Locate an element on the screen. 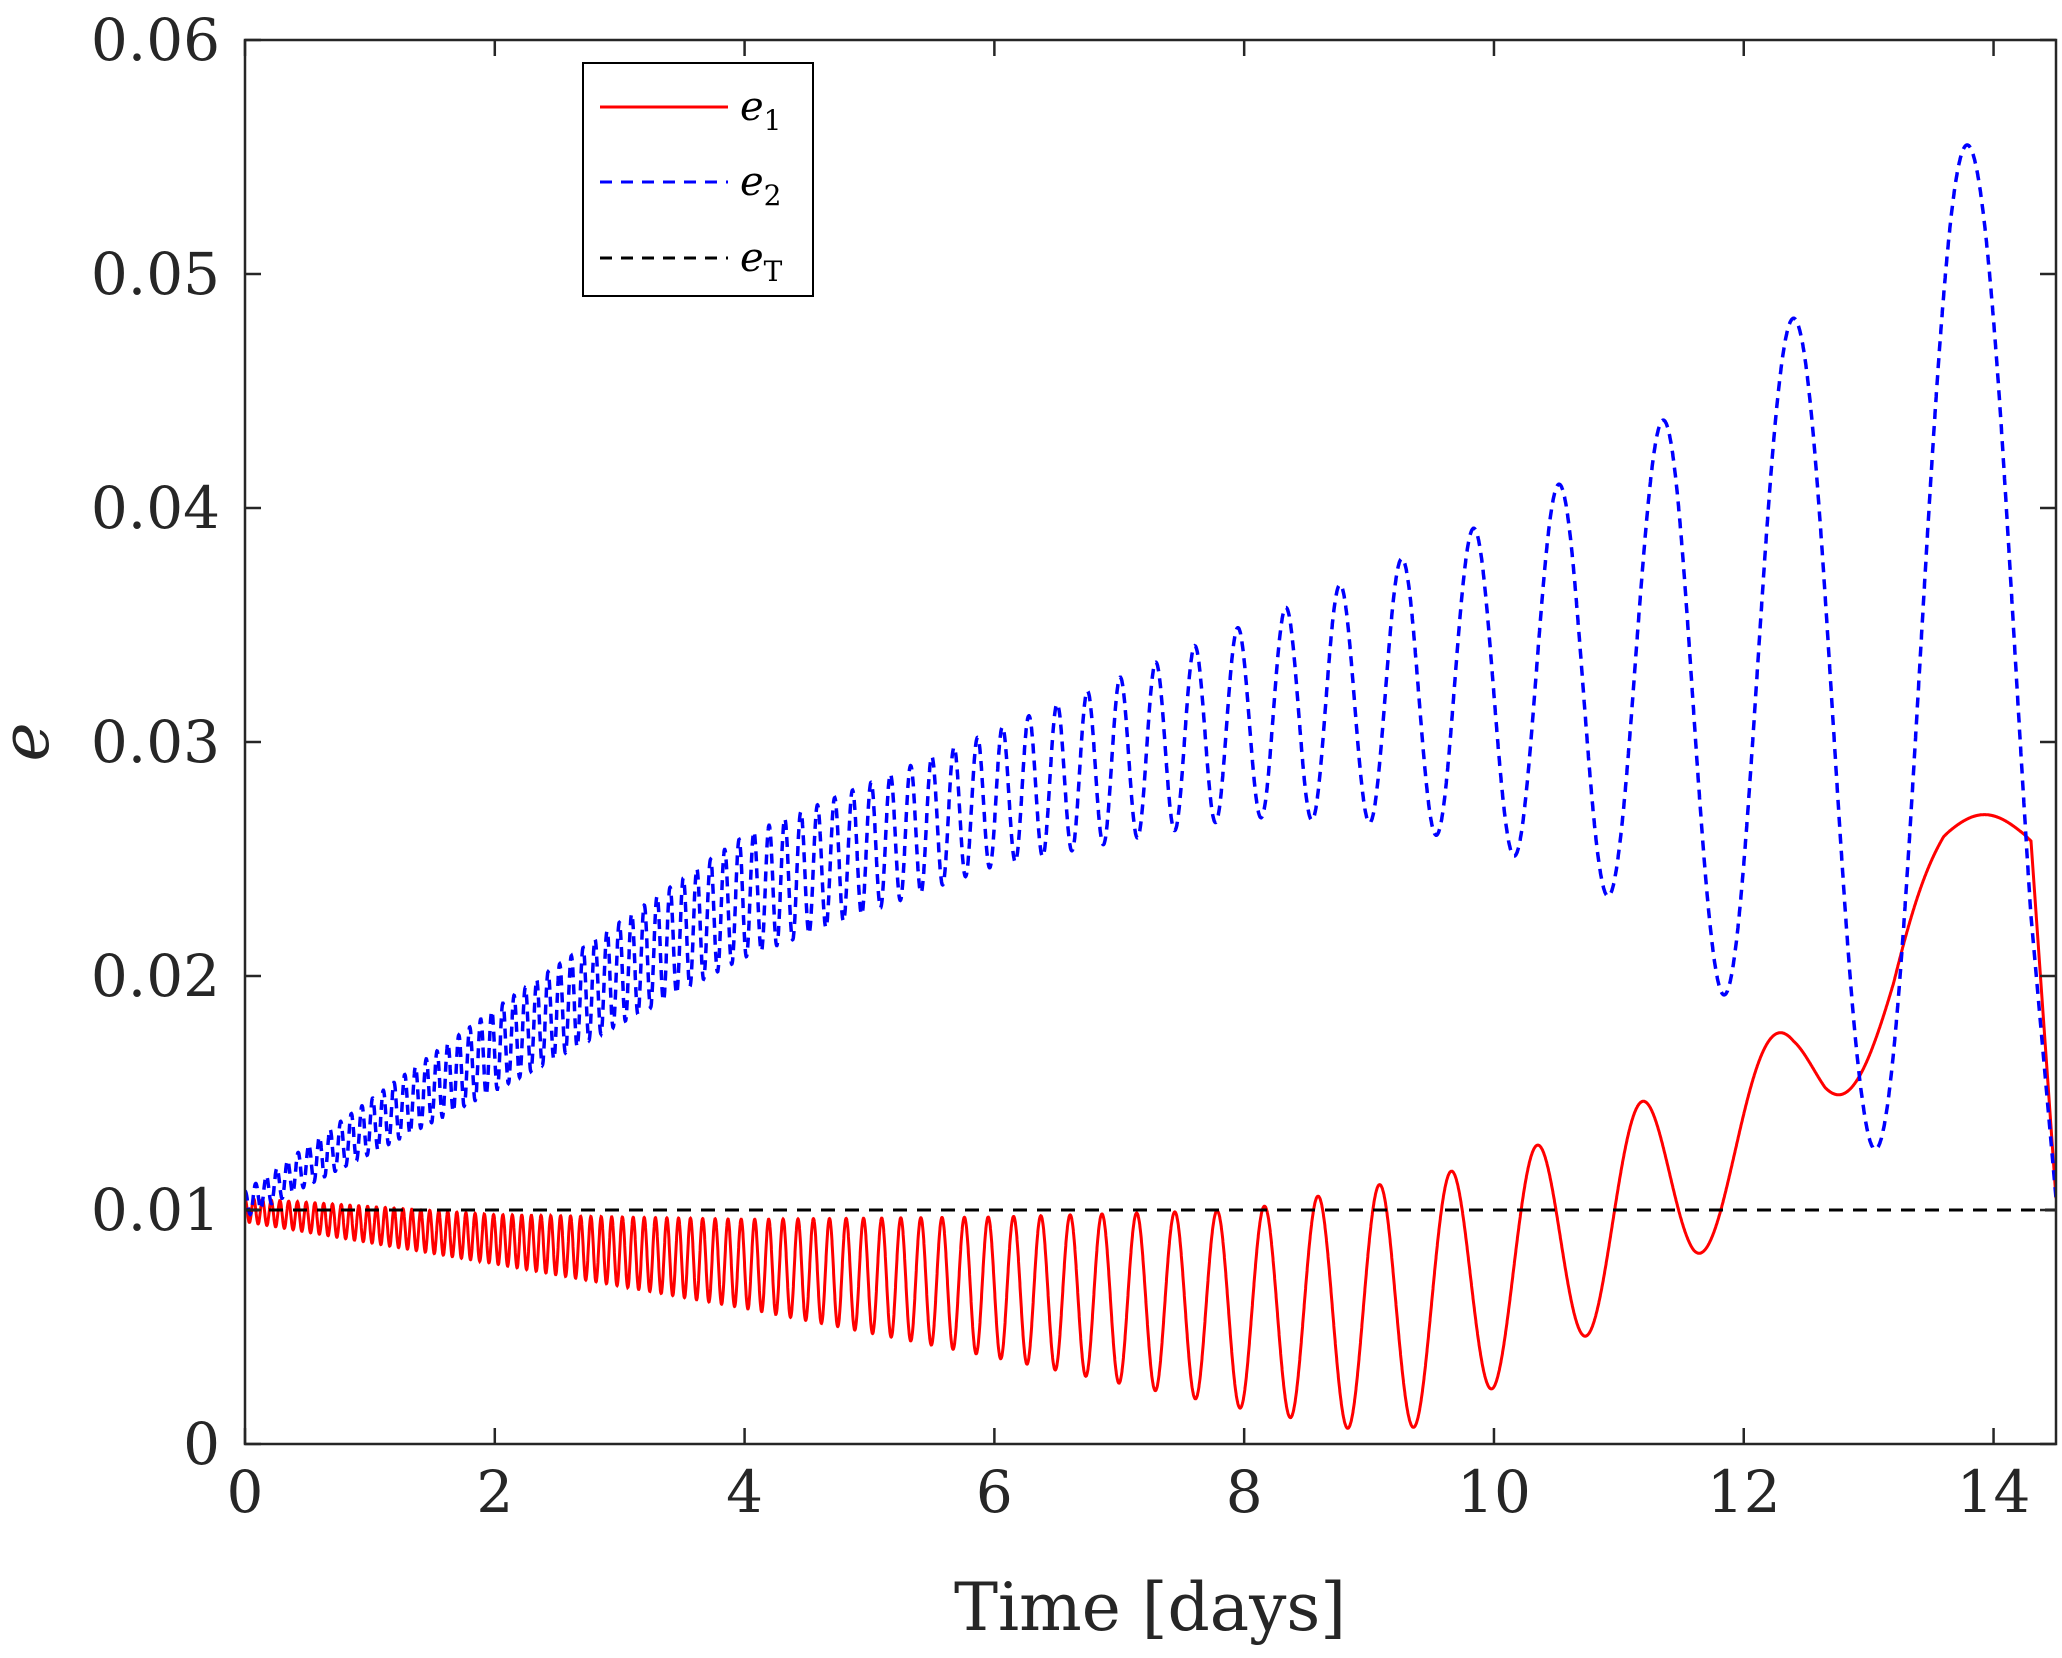 This screenshot has height=1658, width=2062. x-tick-label: 8 is located at coordinates (1244, 1492).